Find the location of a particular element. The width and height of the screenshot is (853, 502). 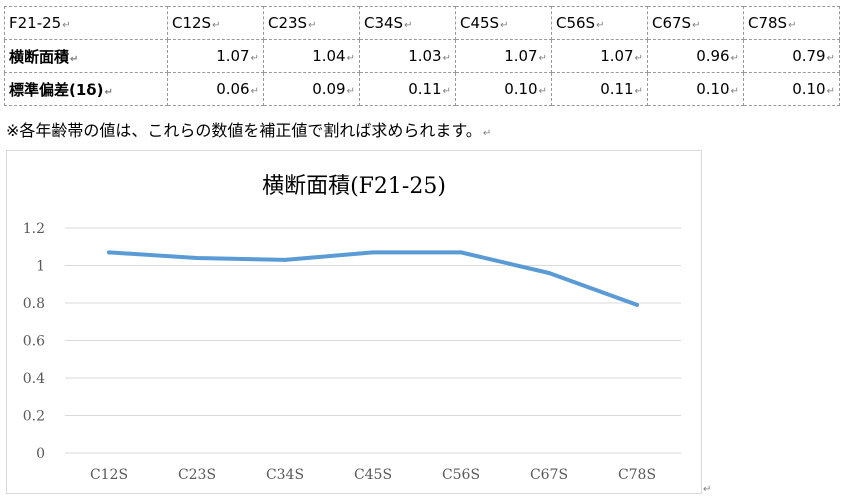

y-tick-label: 1 is located at coordinates (40, 267).